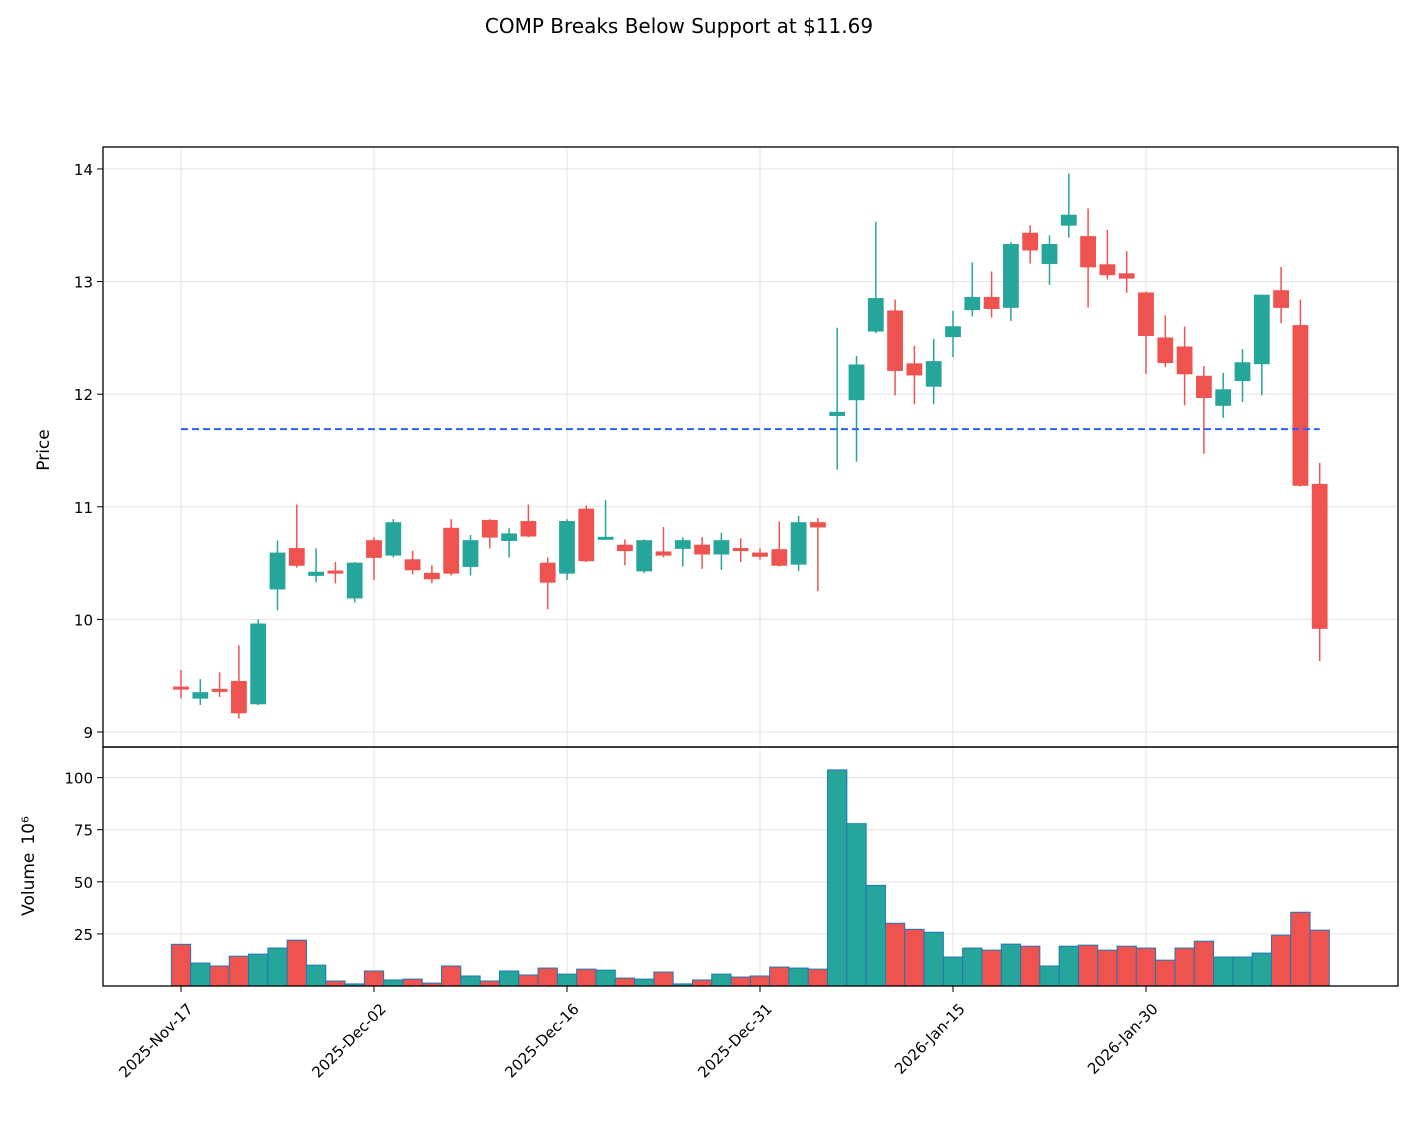 The height and width of the screenshot is (1126, 1413). Describe the element at coordinates (83, 620) in the screenshot. I see `y-tick-label: 10` at that location.